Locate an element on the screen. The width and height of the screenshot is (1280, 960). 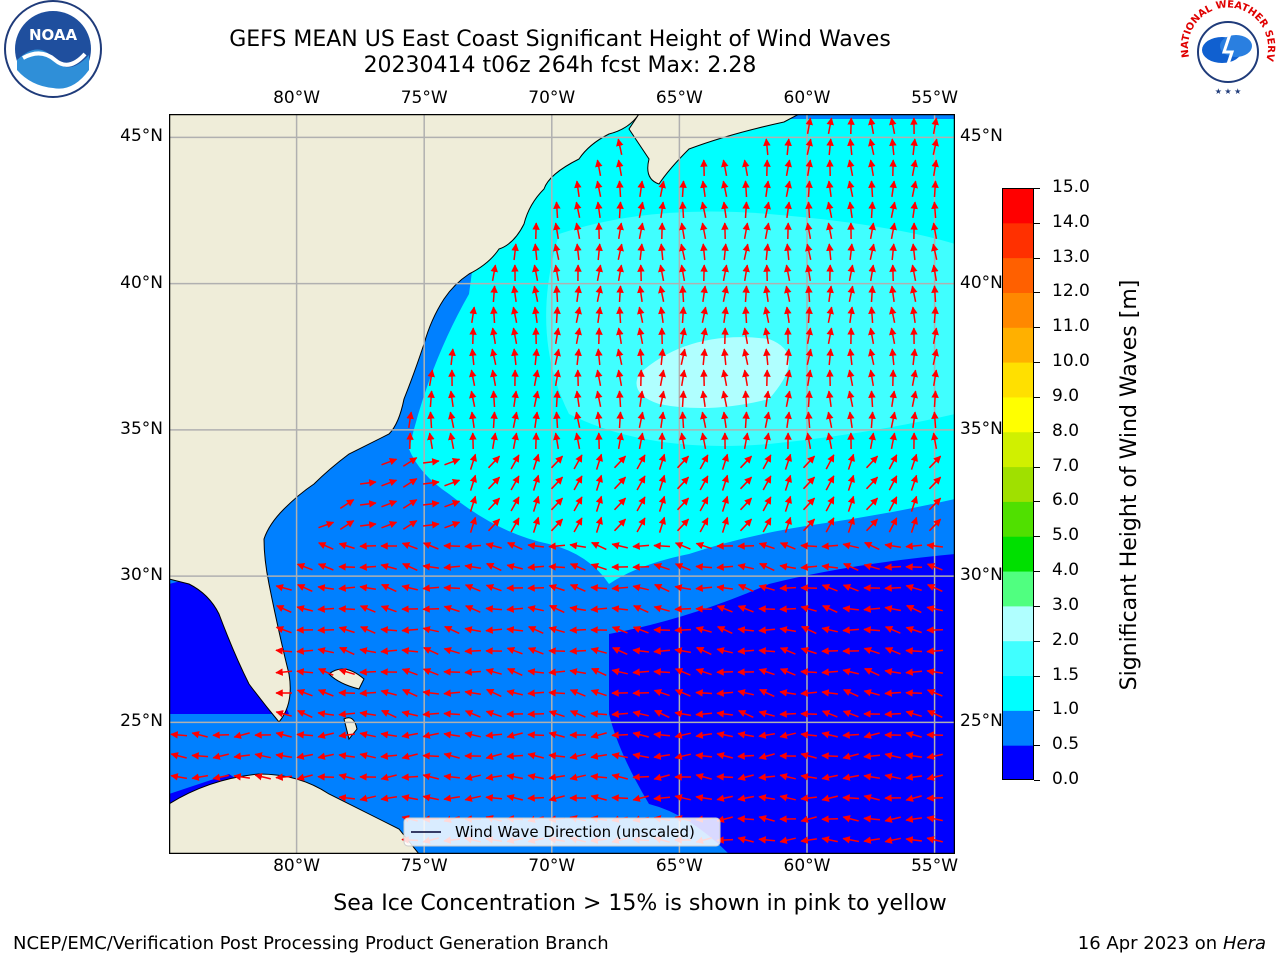
lon-tick-label: 75°W is located at coordinates (424, 866).